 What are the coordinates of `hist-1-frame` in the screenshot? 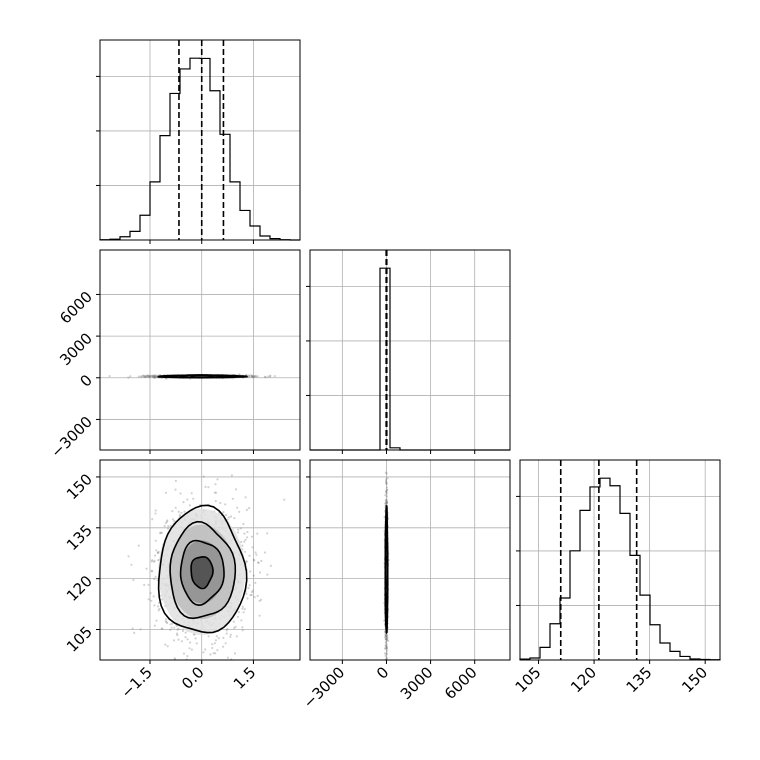 It's located at (410, 350).